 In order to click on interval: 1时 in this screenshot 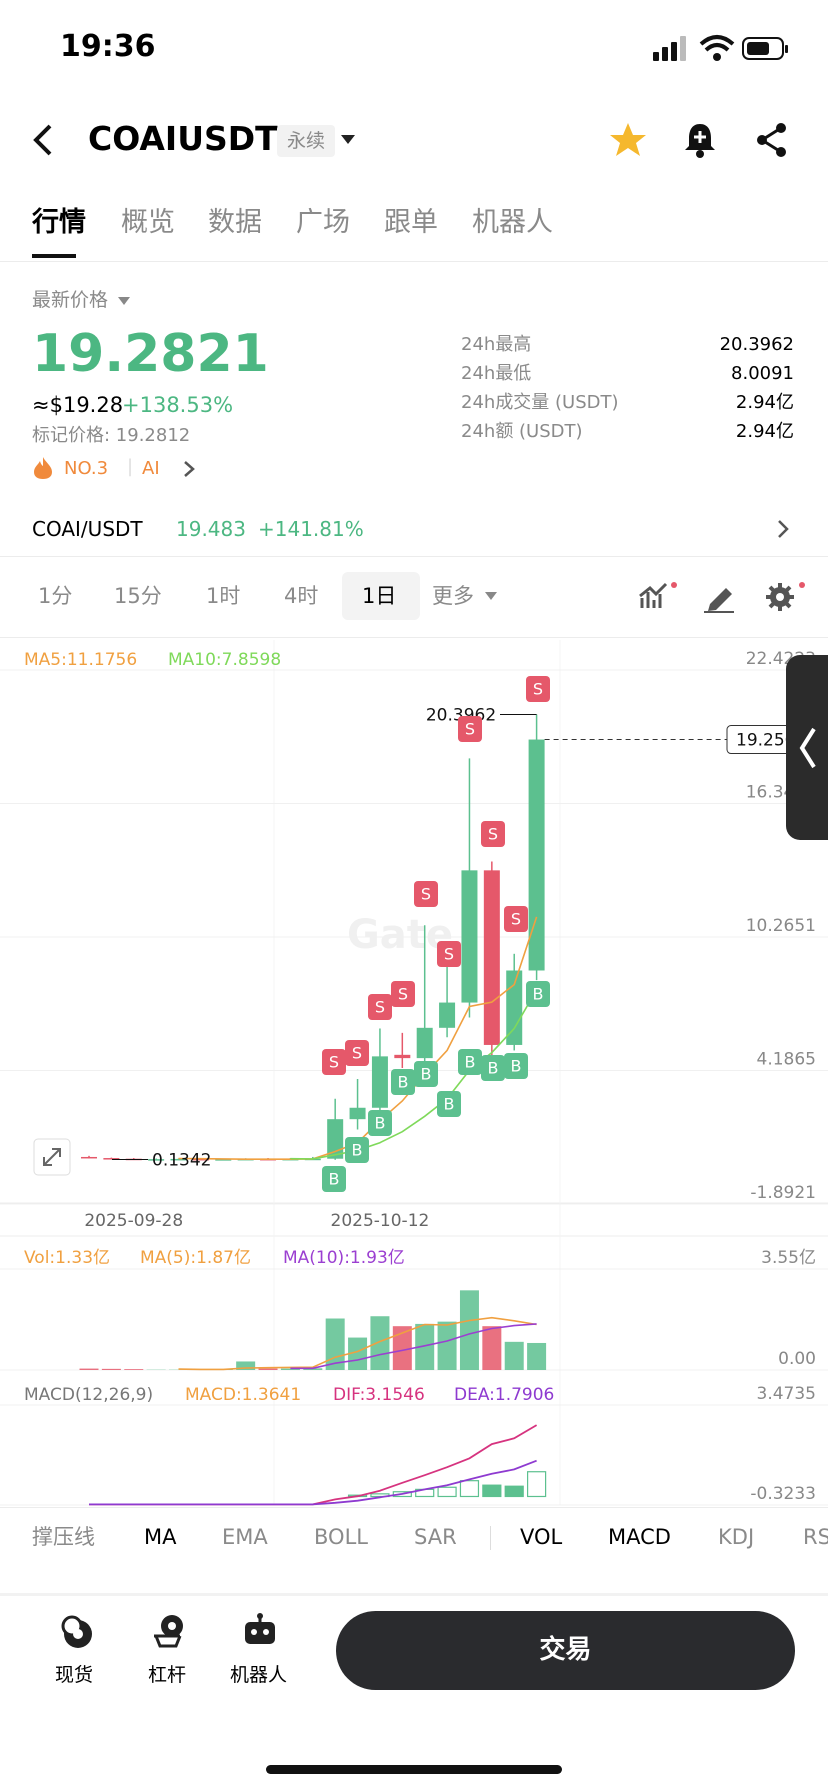, I will do `click(223, 596)`.